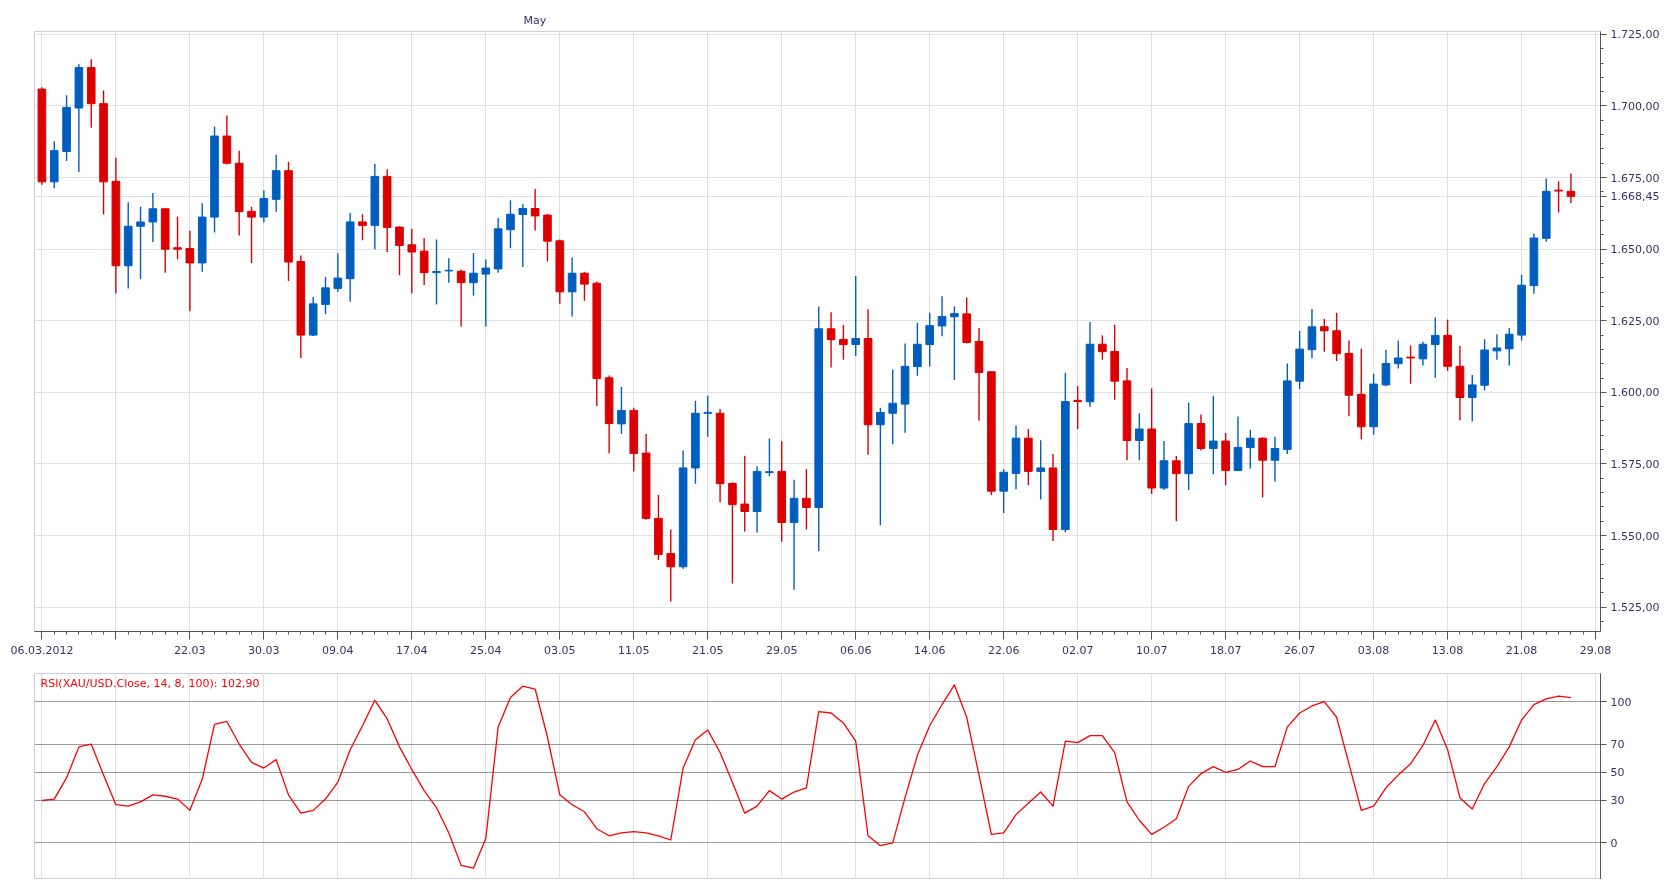  I want to click on y-tick-label: 1.725,00, so click(1635, 35).